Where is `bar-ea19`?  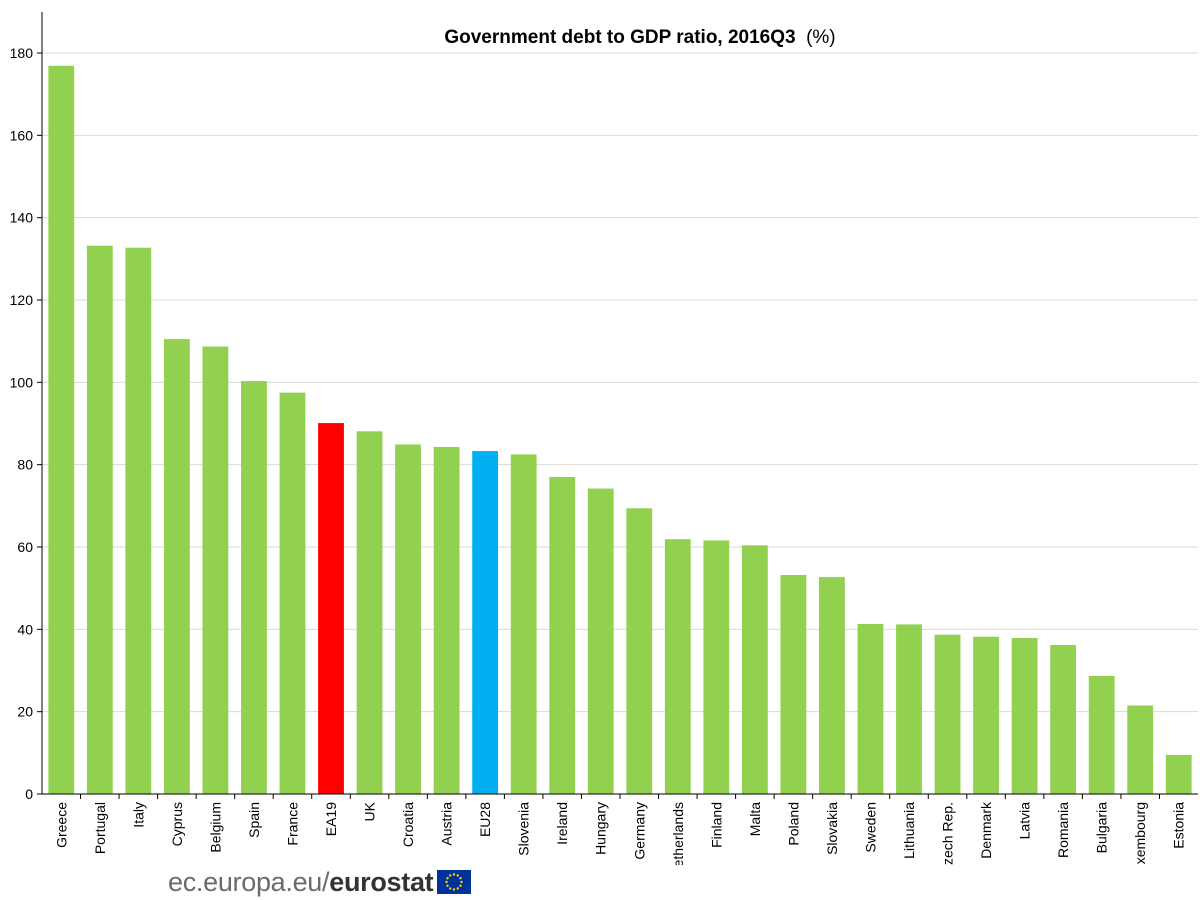
bar-ea19 is located at coordinates (331, 608).